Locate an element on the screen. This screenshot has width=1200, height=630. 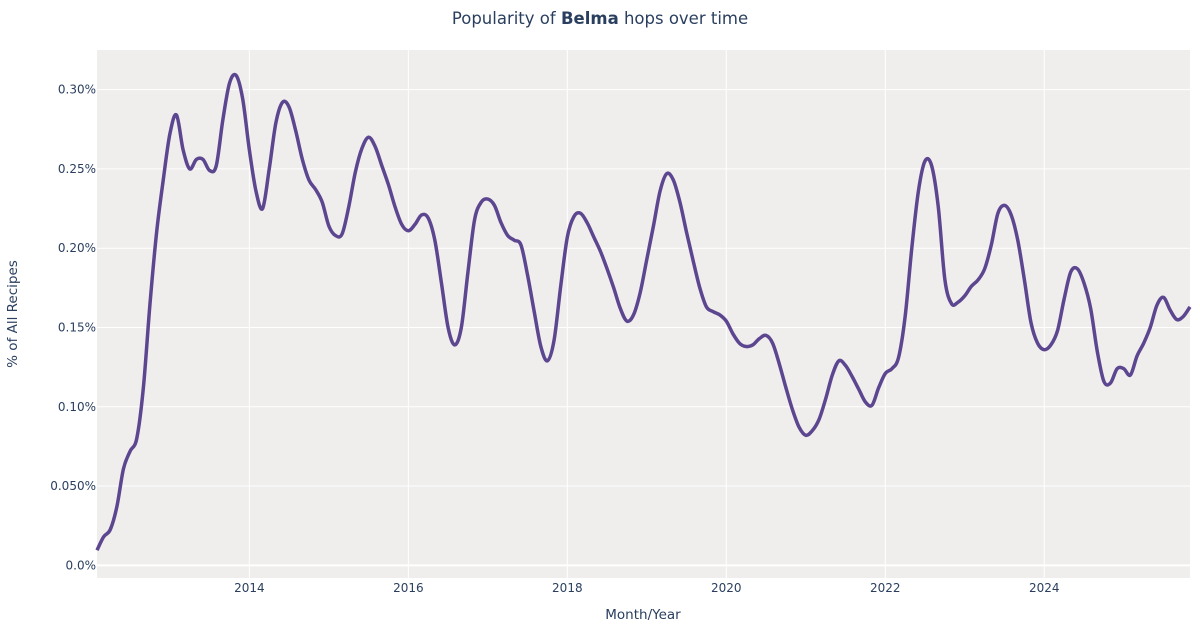
y-tick-label: 0.0% is located at coordinates (81, 565).